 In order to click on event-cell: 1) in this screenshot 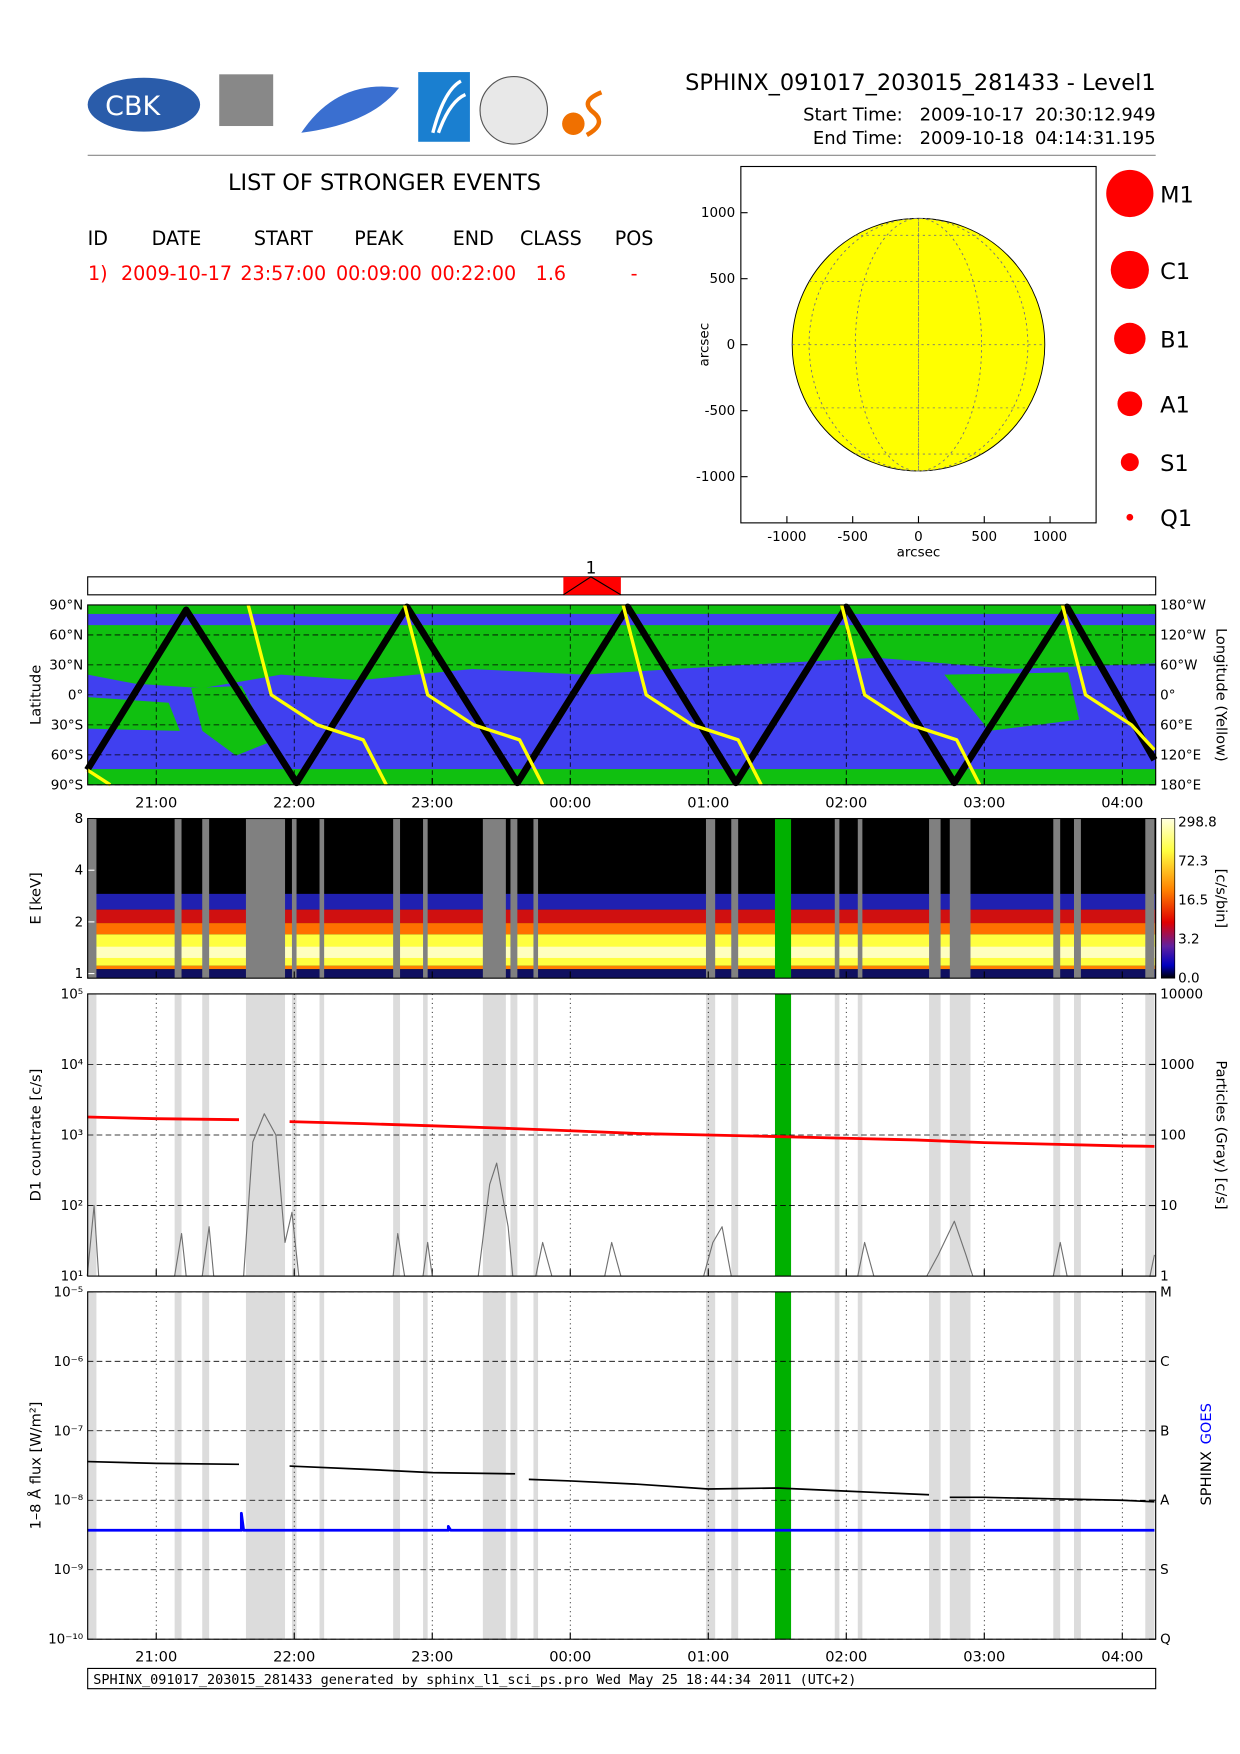, I will do `click(98, 273)`.